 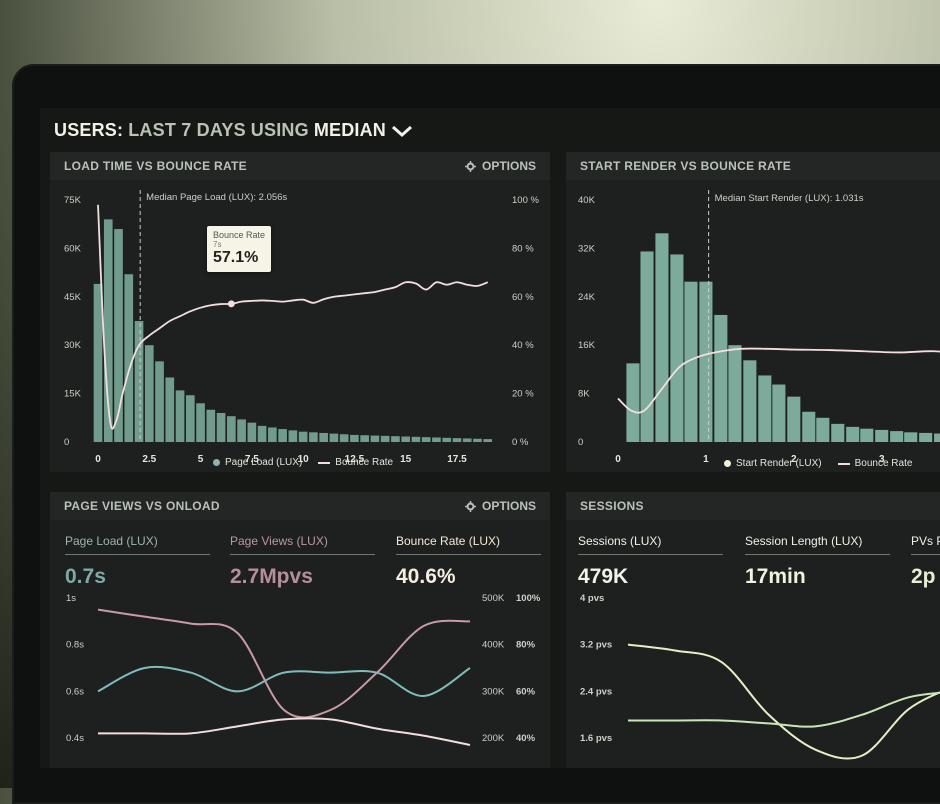 What do you see at coordinates (523, 345) in the screenshot?
I see `y-tick-right: 40 %` at bounding box center [523, 345].